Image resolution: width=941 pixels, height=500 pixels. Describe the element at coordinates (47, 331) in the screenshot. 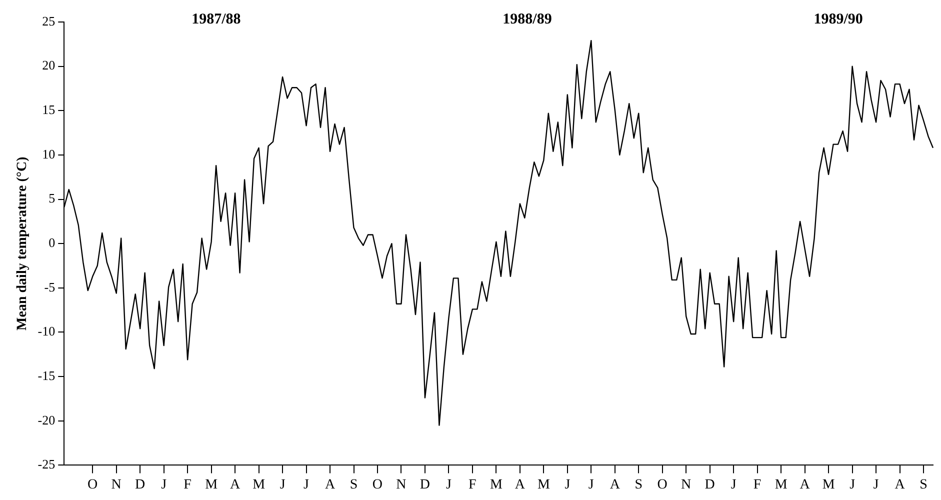

I see `y-tick-label: -10` at that location.